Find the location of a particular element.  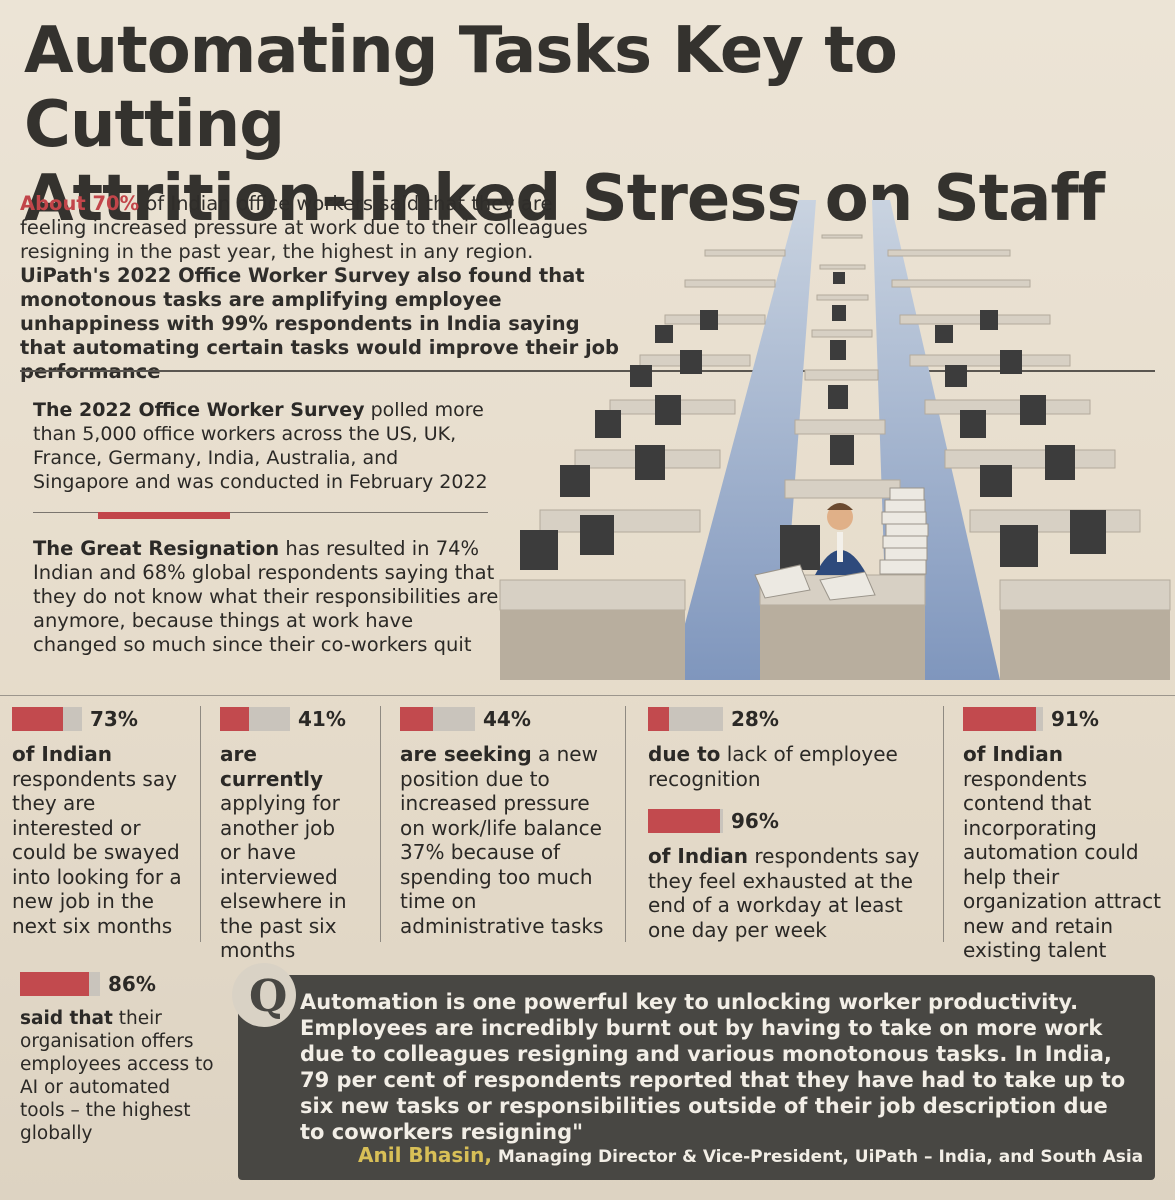

stat-percent: 41% is located at coordinates (322, 718).